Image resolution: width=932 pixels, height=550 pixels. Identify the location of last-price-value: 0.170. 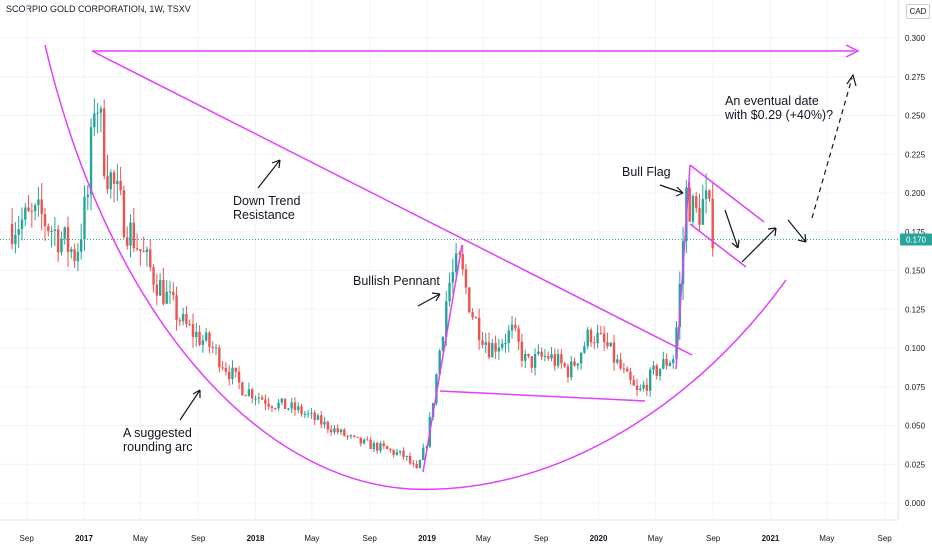
(916, 240).